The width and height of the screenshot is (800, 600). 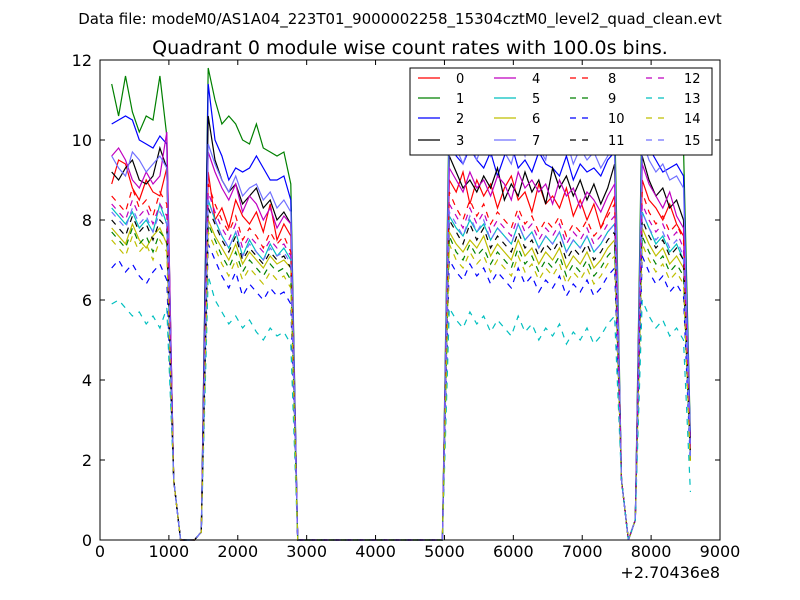 What do you see at coordinates (82, 60) in the screenshot?
I see `y-tick-label: 12` at bounding box center [82, 60].